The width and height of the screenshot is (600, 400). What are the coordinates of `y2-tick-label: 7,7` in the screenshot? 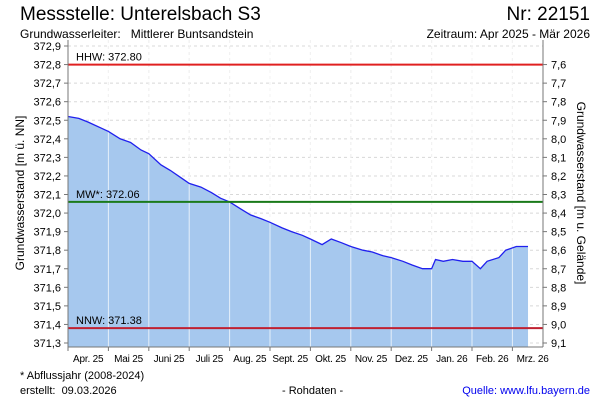 It's located at (558, 84).